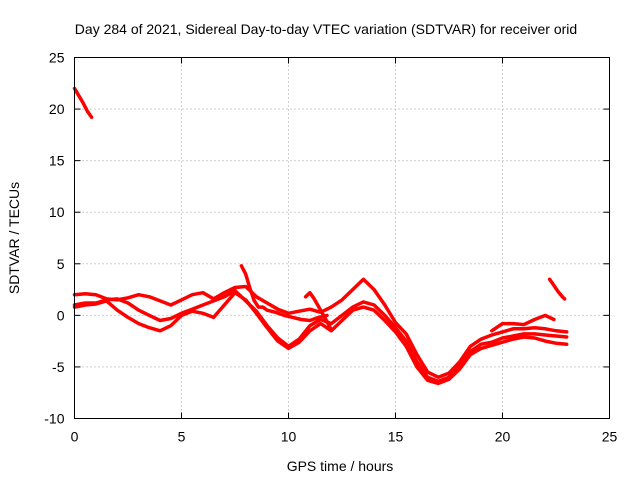 The height and width of the screenshot is (480, 640). What do you see at coordinates (289, 437) in the screenshot?
I see `x-tick-label: 10` at bounding box center [289, 437].